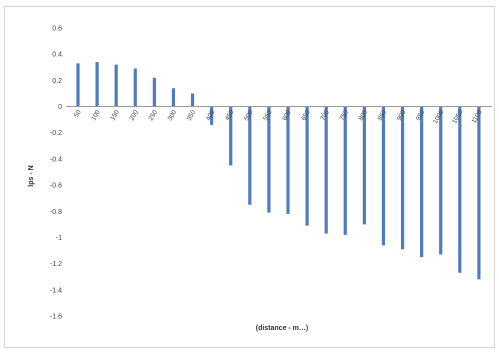 This screenshot has height=352, width=499. What do you see at coordinates (56, 264) in the screenshot?
I see `y-tick-label: -1.2` at bounding box center [56, 264].